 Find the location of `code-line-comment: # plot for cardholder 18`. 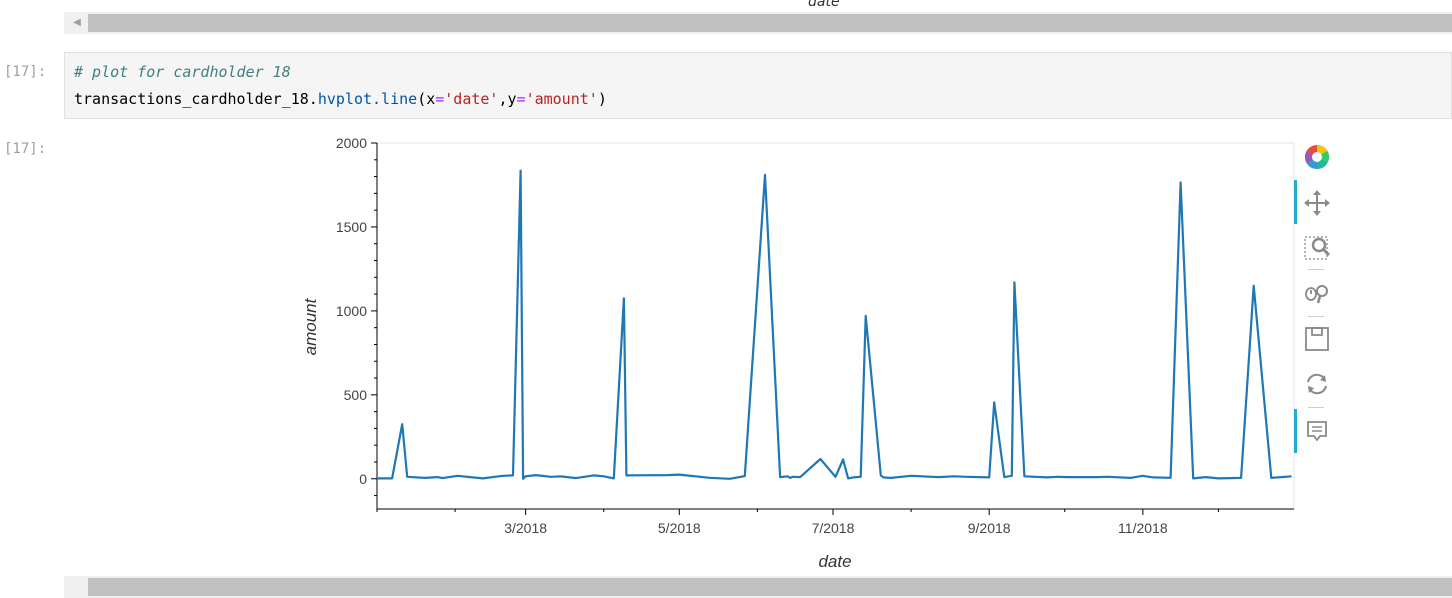

code-line-comment: # plot for cardholder 18 is located at coordinates (182, 72).